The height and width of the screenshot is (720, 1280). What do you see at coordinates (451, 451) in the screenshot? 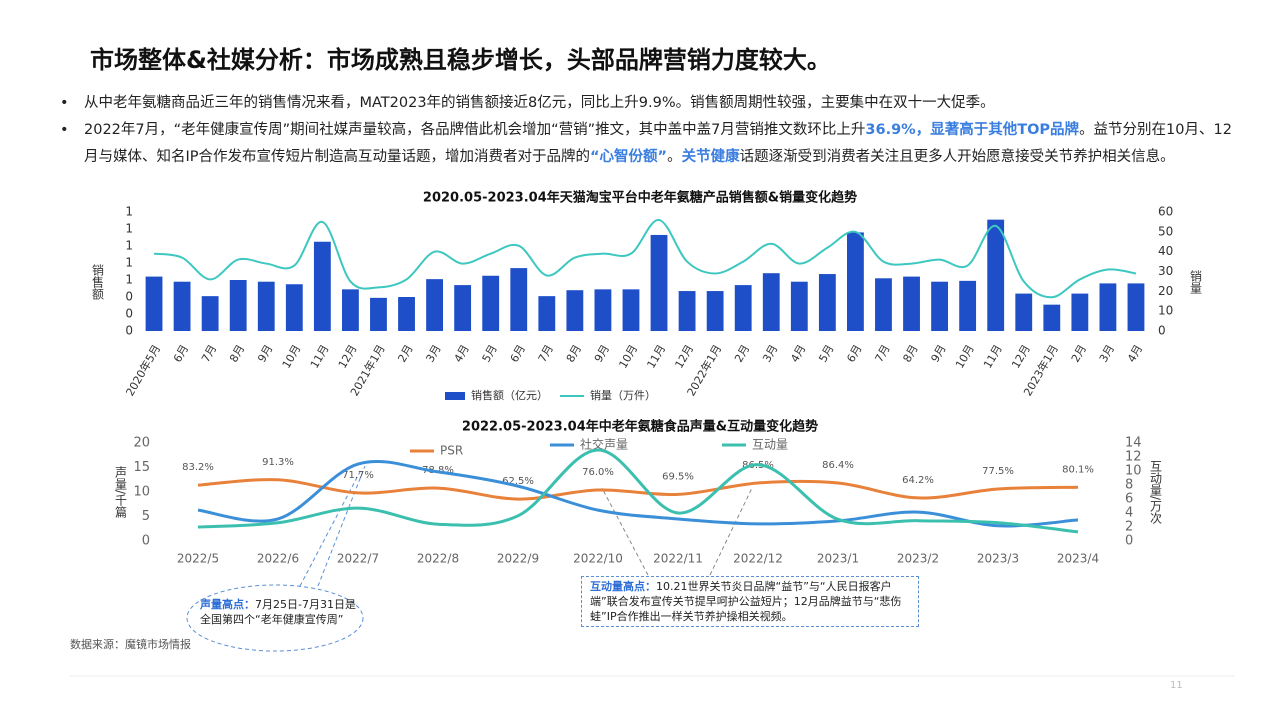
I see `legend-label: PSR` at bounding box center [451, 451].